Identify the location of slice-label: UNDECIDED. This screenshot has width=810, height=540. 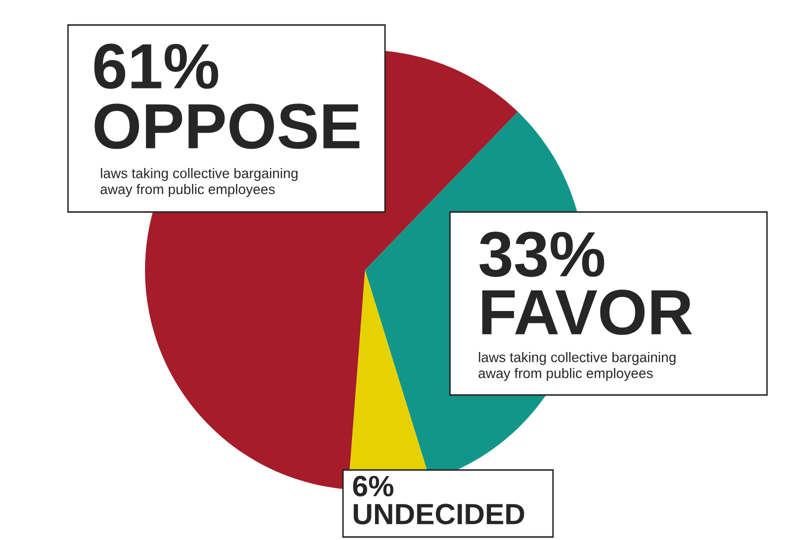
(439, 514).